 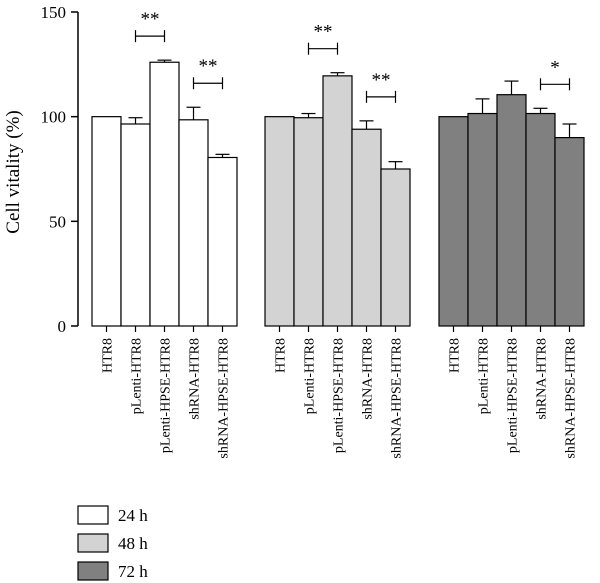 What do you see at coordinates (133, 571) in the screenshot?
I see `legend-label: 72 h` at bounding box center [133, 571].